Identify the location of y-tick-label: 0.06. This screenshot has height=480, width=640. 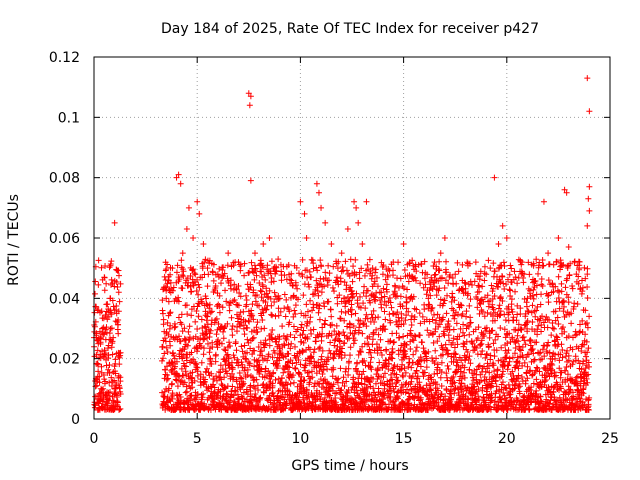
(64, 239).